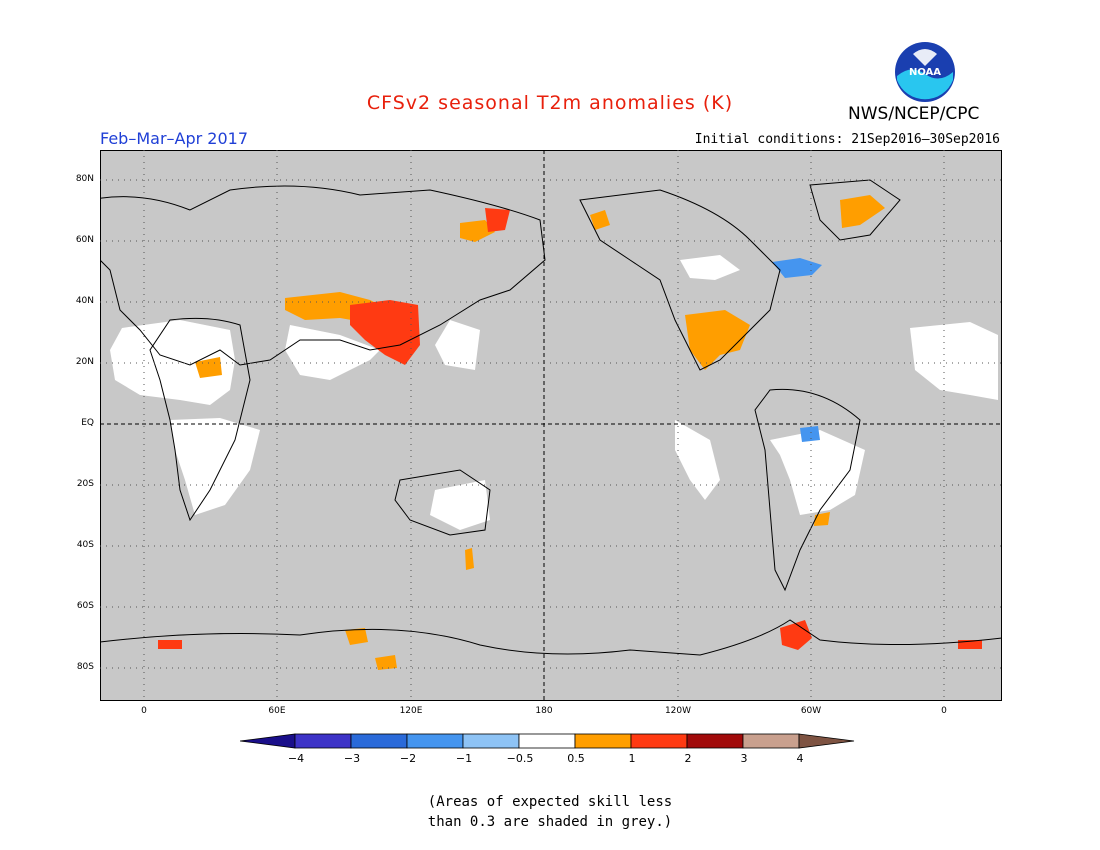  What do you see at coordinates (811, 711) in the screenshot?
I see `lon-label-60w: 60W` at bounding box center [811, 711].